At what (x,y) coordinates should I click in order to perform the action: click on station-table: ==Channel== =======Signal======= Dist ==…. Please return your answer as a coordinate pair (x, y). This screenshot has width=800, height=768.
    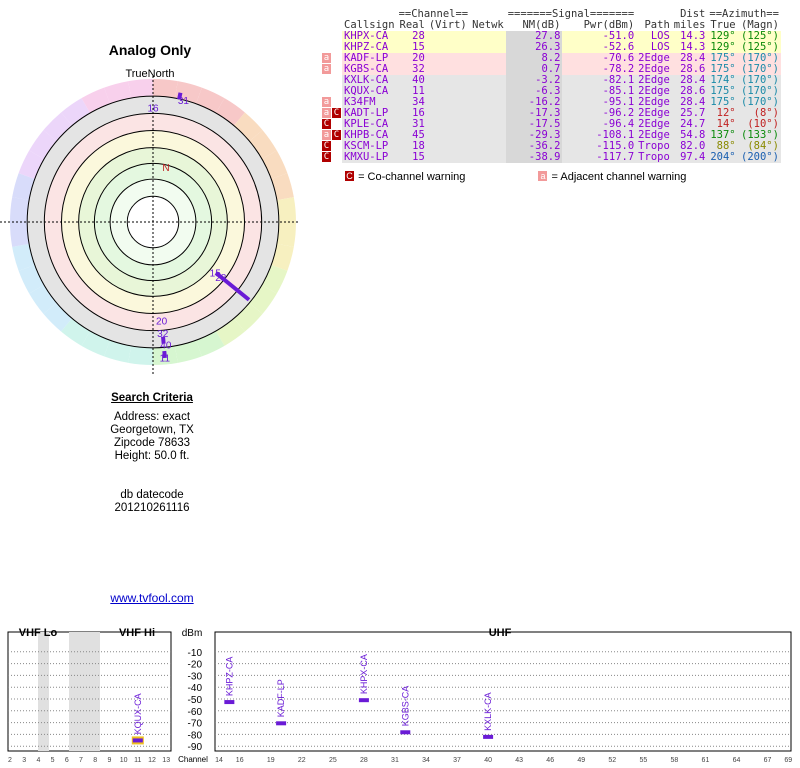
    Looking at the image, I should click on (551, 86).